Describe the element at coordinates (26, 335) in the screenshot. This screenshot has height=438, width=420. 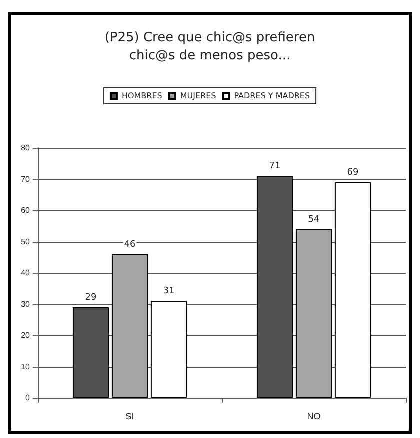
I see `y-tick-label: 20` at that location.